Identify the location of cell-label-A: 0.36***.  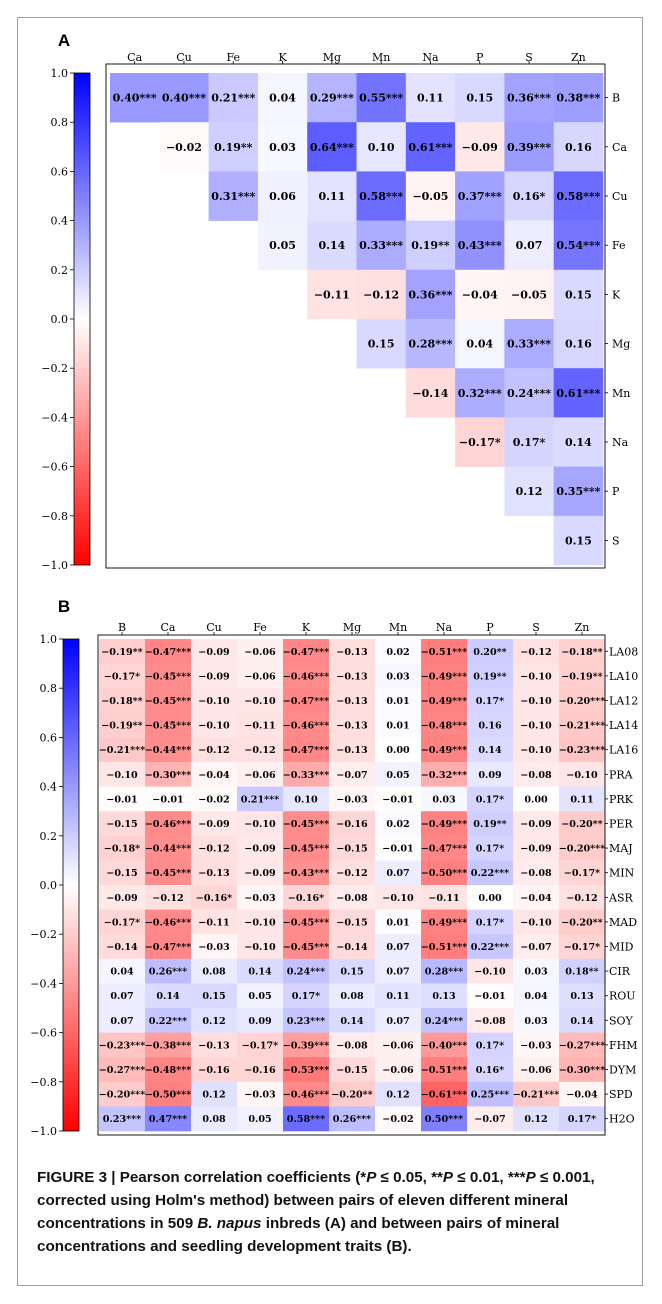
(430, 294).